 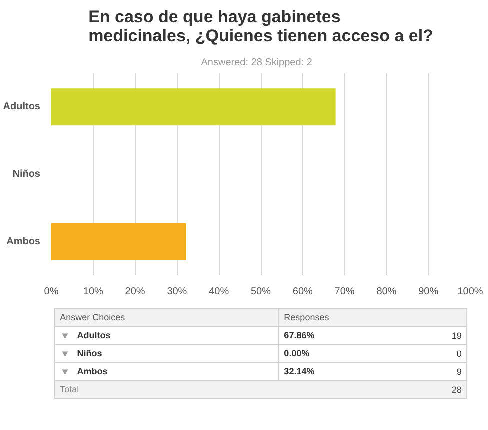 What do you see at coordinates (89, 353) in the screenshot?
I see `category-label: Niños` at bounding box center [89, 353].